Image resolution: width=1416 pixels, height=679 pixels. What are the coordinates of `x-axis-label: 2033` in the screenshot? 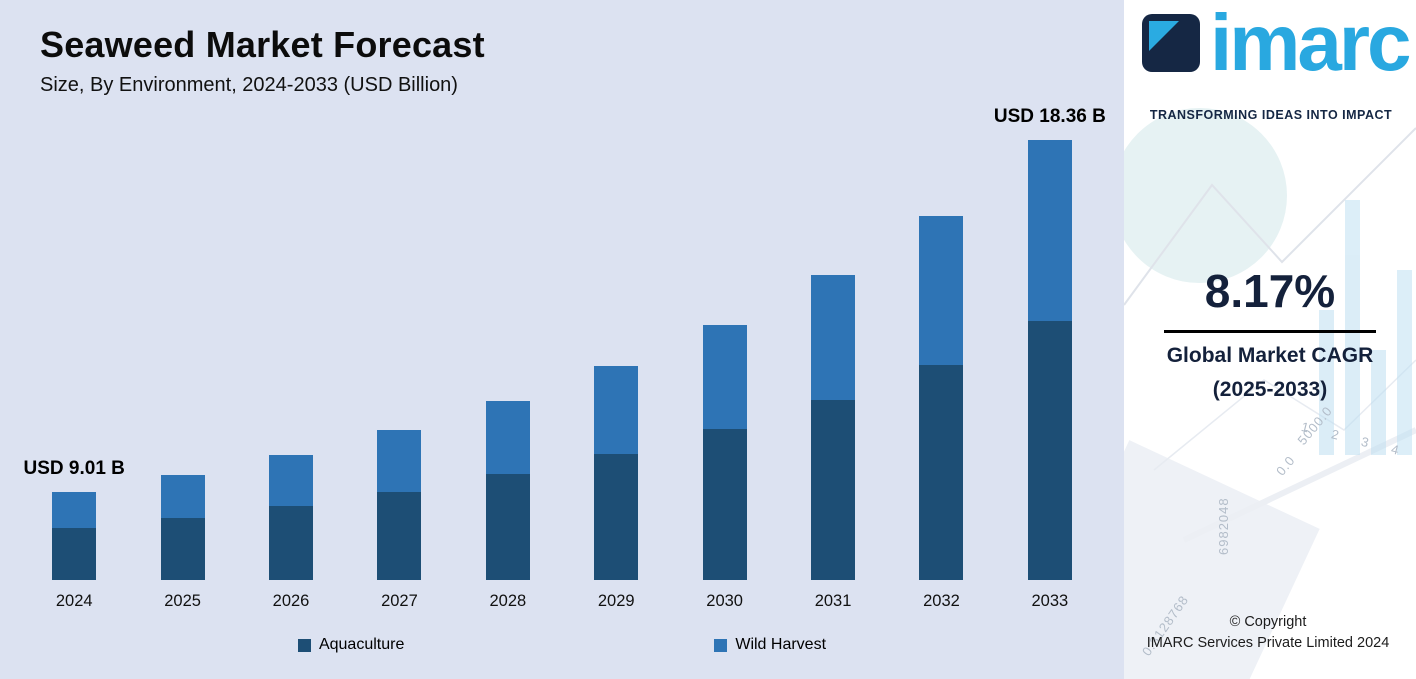 It's located at (1050, 601).